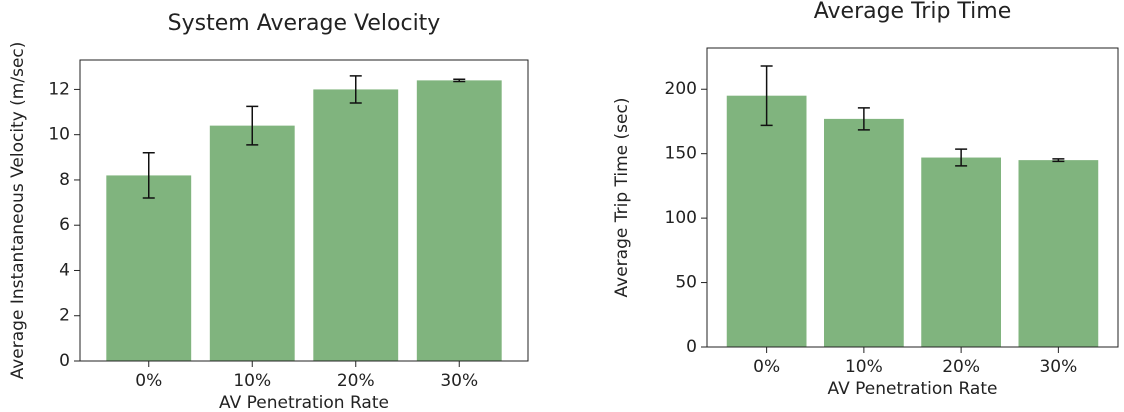  What do you see at coordinates (64, 180) in the screenshot?
I see `y-tick-label: 8` at bounding box center [64, 180].